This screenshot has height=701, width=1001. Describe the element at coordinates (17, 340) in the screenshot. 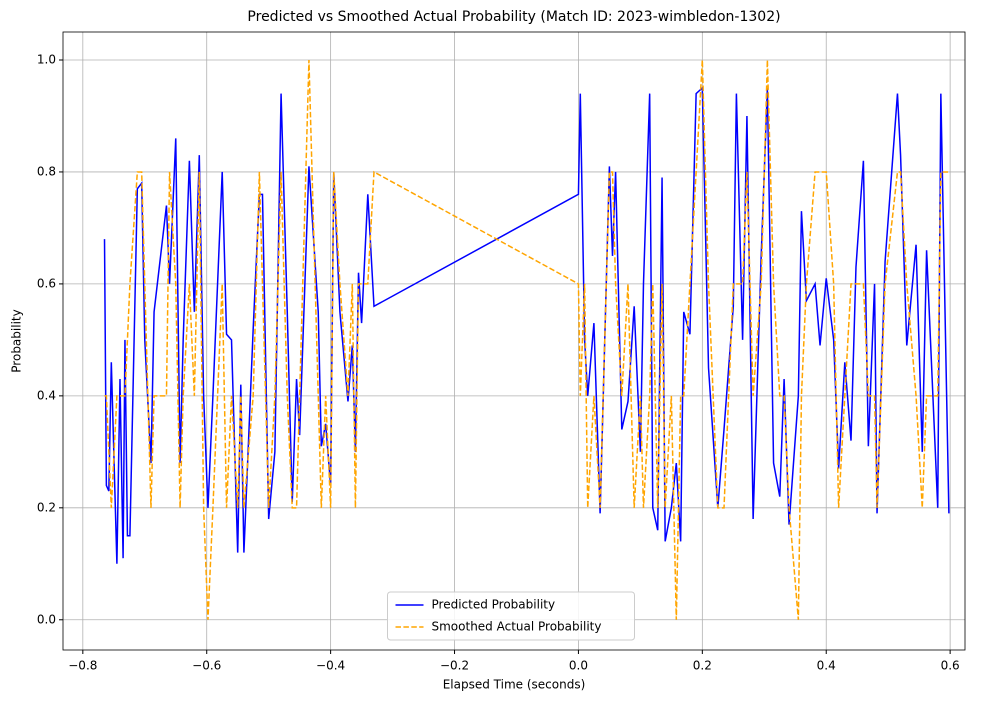

I see `y-axis-label: Probability` at that location.